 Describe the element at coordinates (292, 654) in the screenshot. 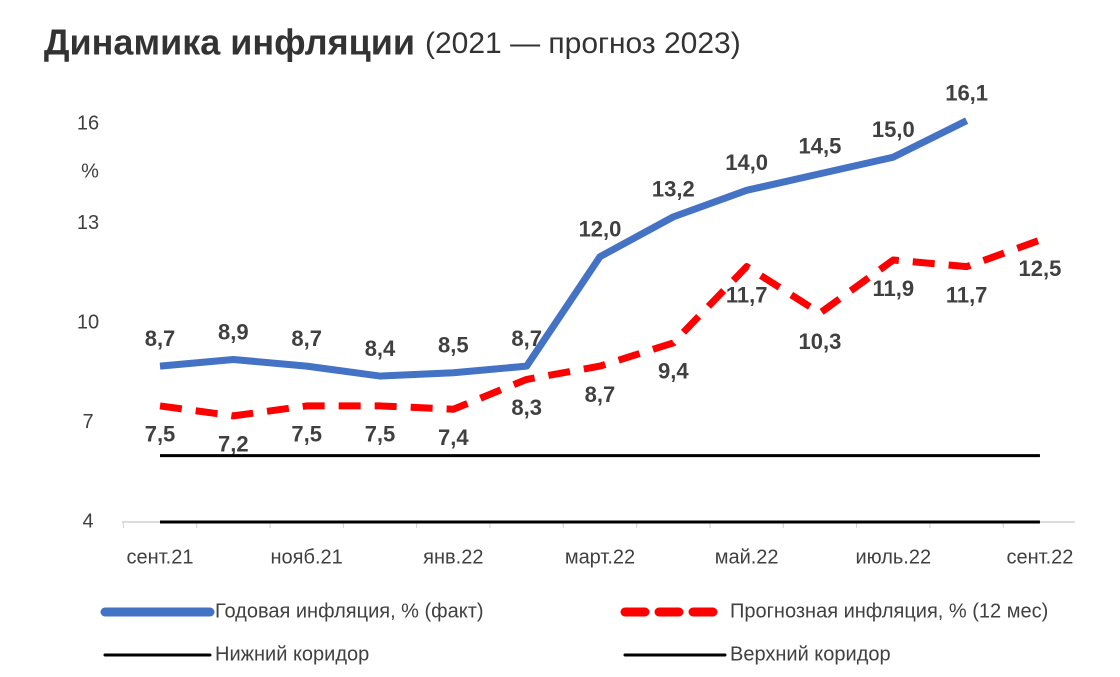

I see `legend-label: Нижний коридор` at that location.